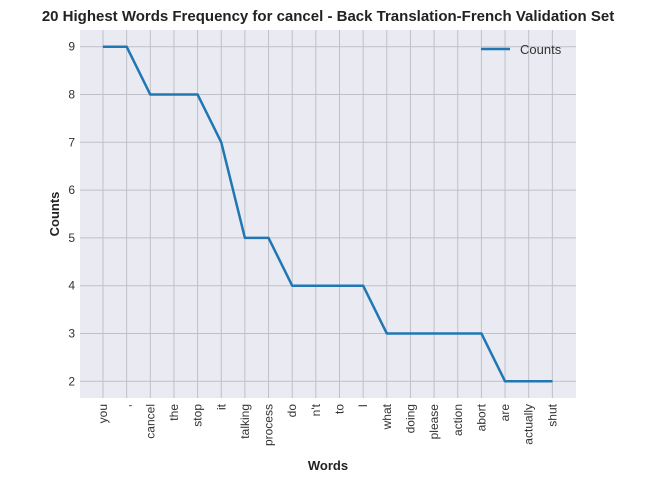 Image resolution: width=656 pixels, height=482 pixels. I want to click on x-tick-label: talking, so click(245, 421).